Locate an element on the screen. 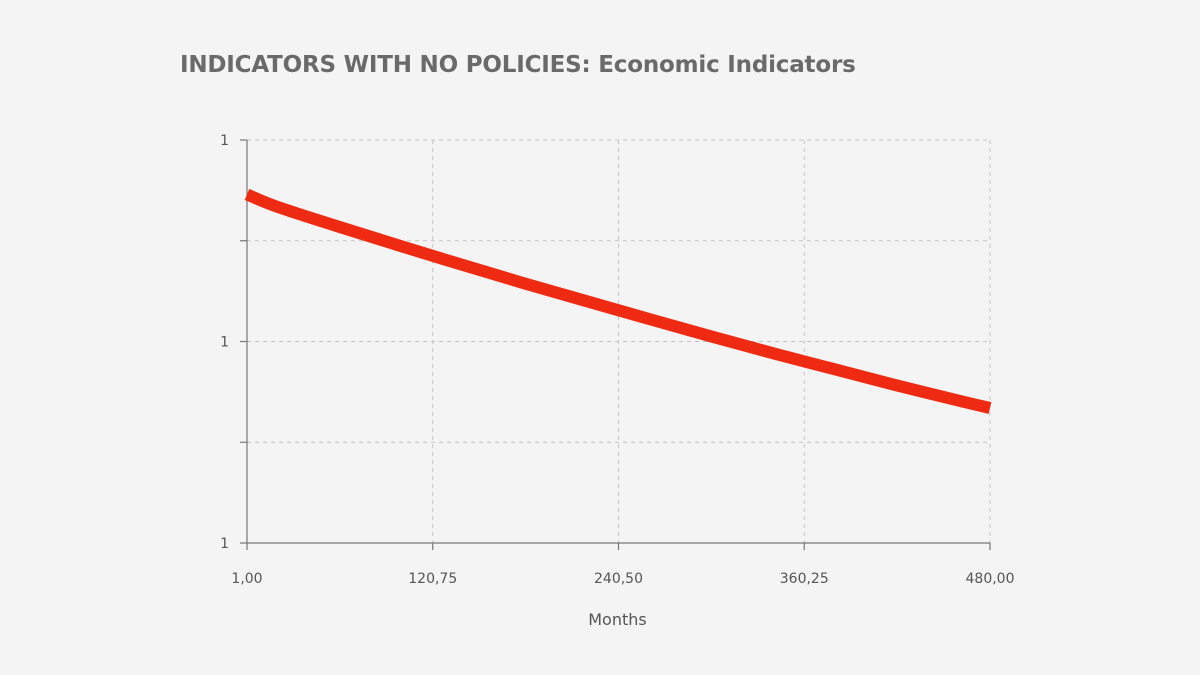 This screenshot has width=1200, height=675. x-tick-label: 240,50 is located at coordinates (618, 579).